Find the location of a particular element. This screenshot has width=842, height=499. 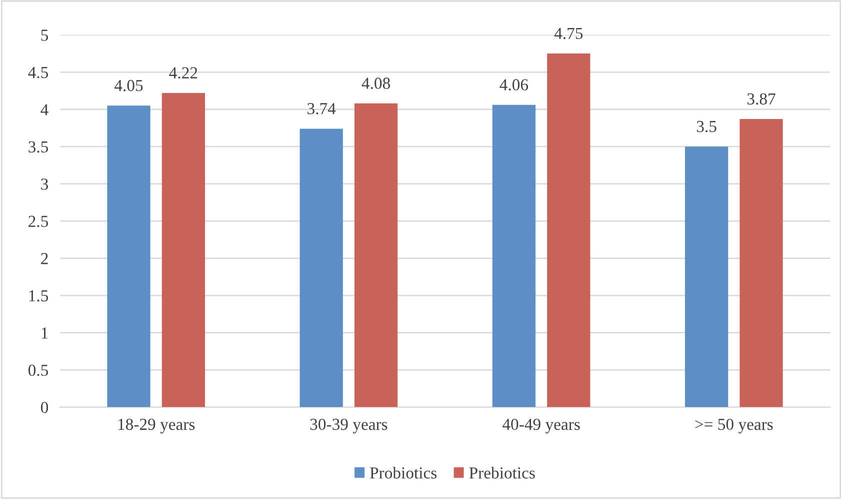

y-tick-label: 1.5 is located at coordinates (38, 296).